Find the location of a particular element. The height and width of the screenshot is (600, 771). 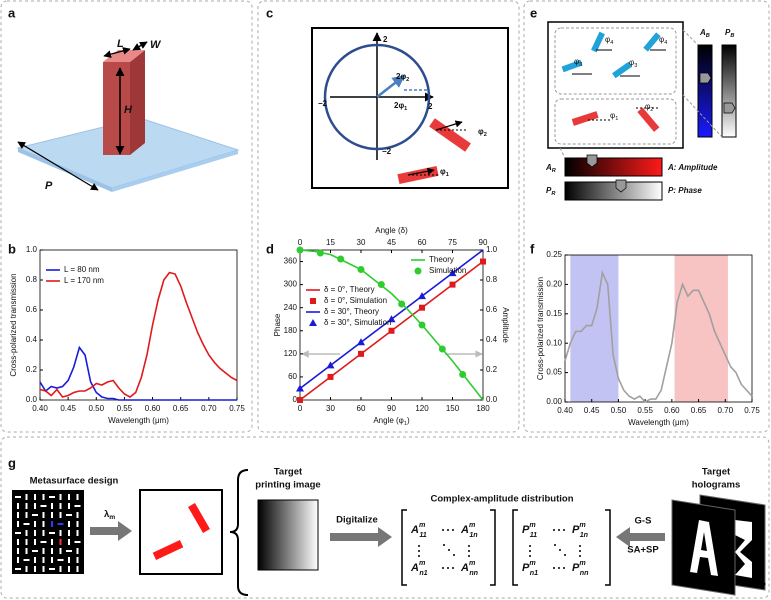

label-part: 2 is located at coordinates (485, 135).